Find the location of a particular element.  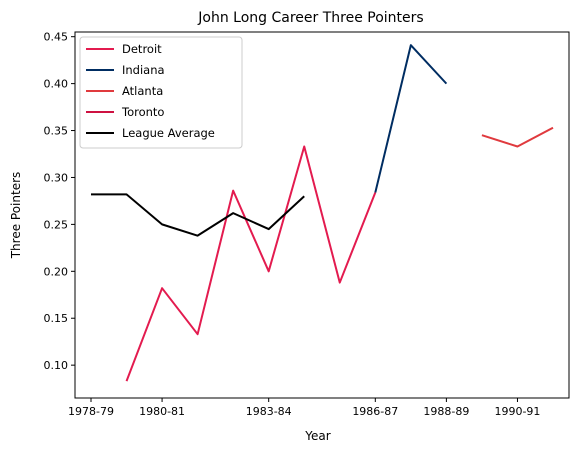

legend-label: Indiana is located at coordinates (143, 70).